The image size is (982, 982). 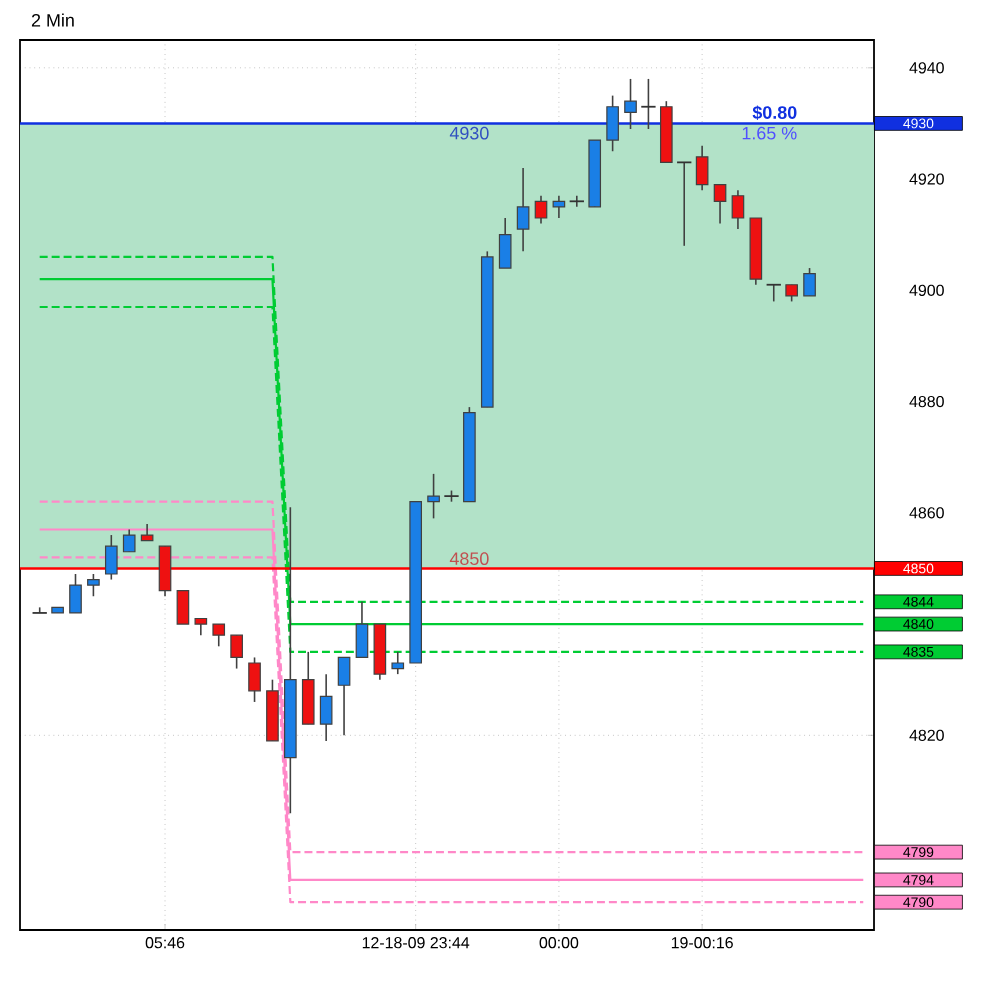 I want to click on annotation: $0.80, so click(x=774, y=113).